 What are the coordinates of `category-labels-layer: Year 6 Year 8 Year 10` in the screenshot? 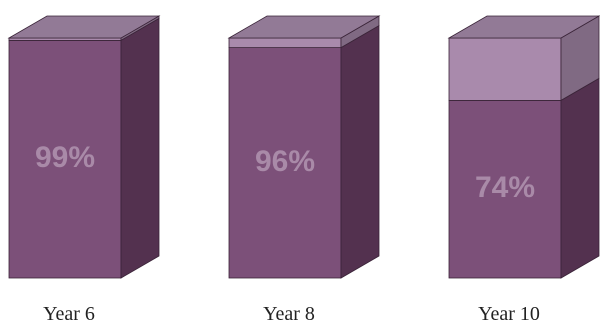 It's located at (291, 313).